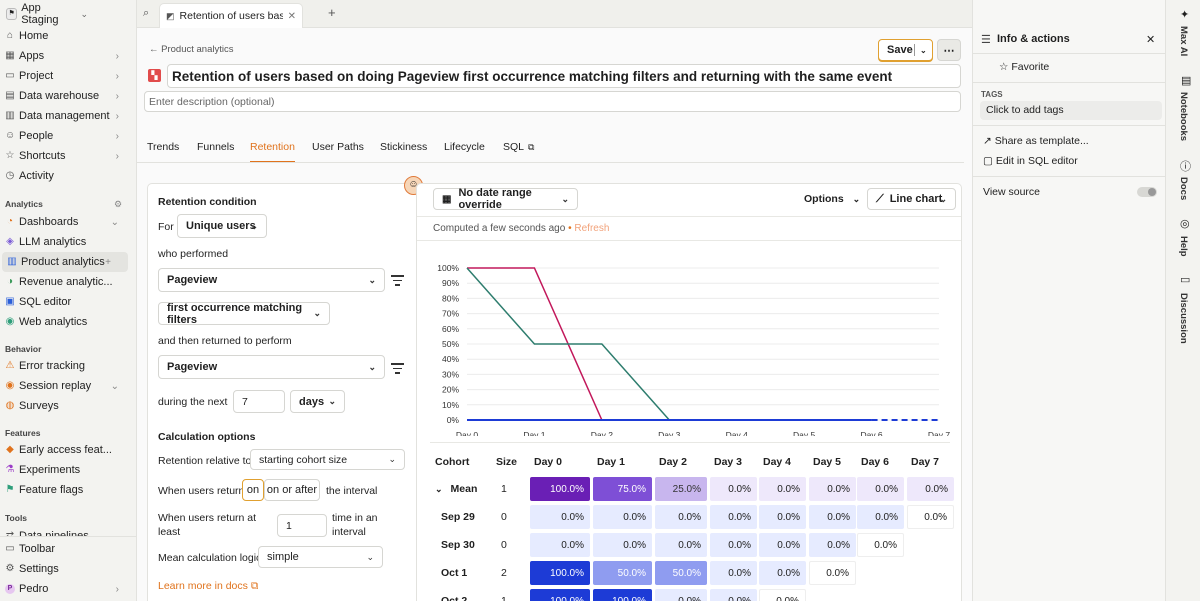  Describe the element at coordinates (1185, 224) in the screenshot. I see `help-icon: ◎` at that location.